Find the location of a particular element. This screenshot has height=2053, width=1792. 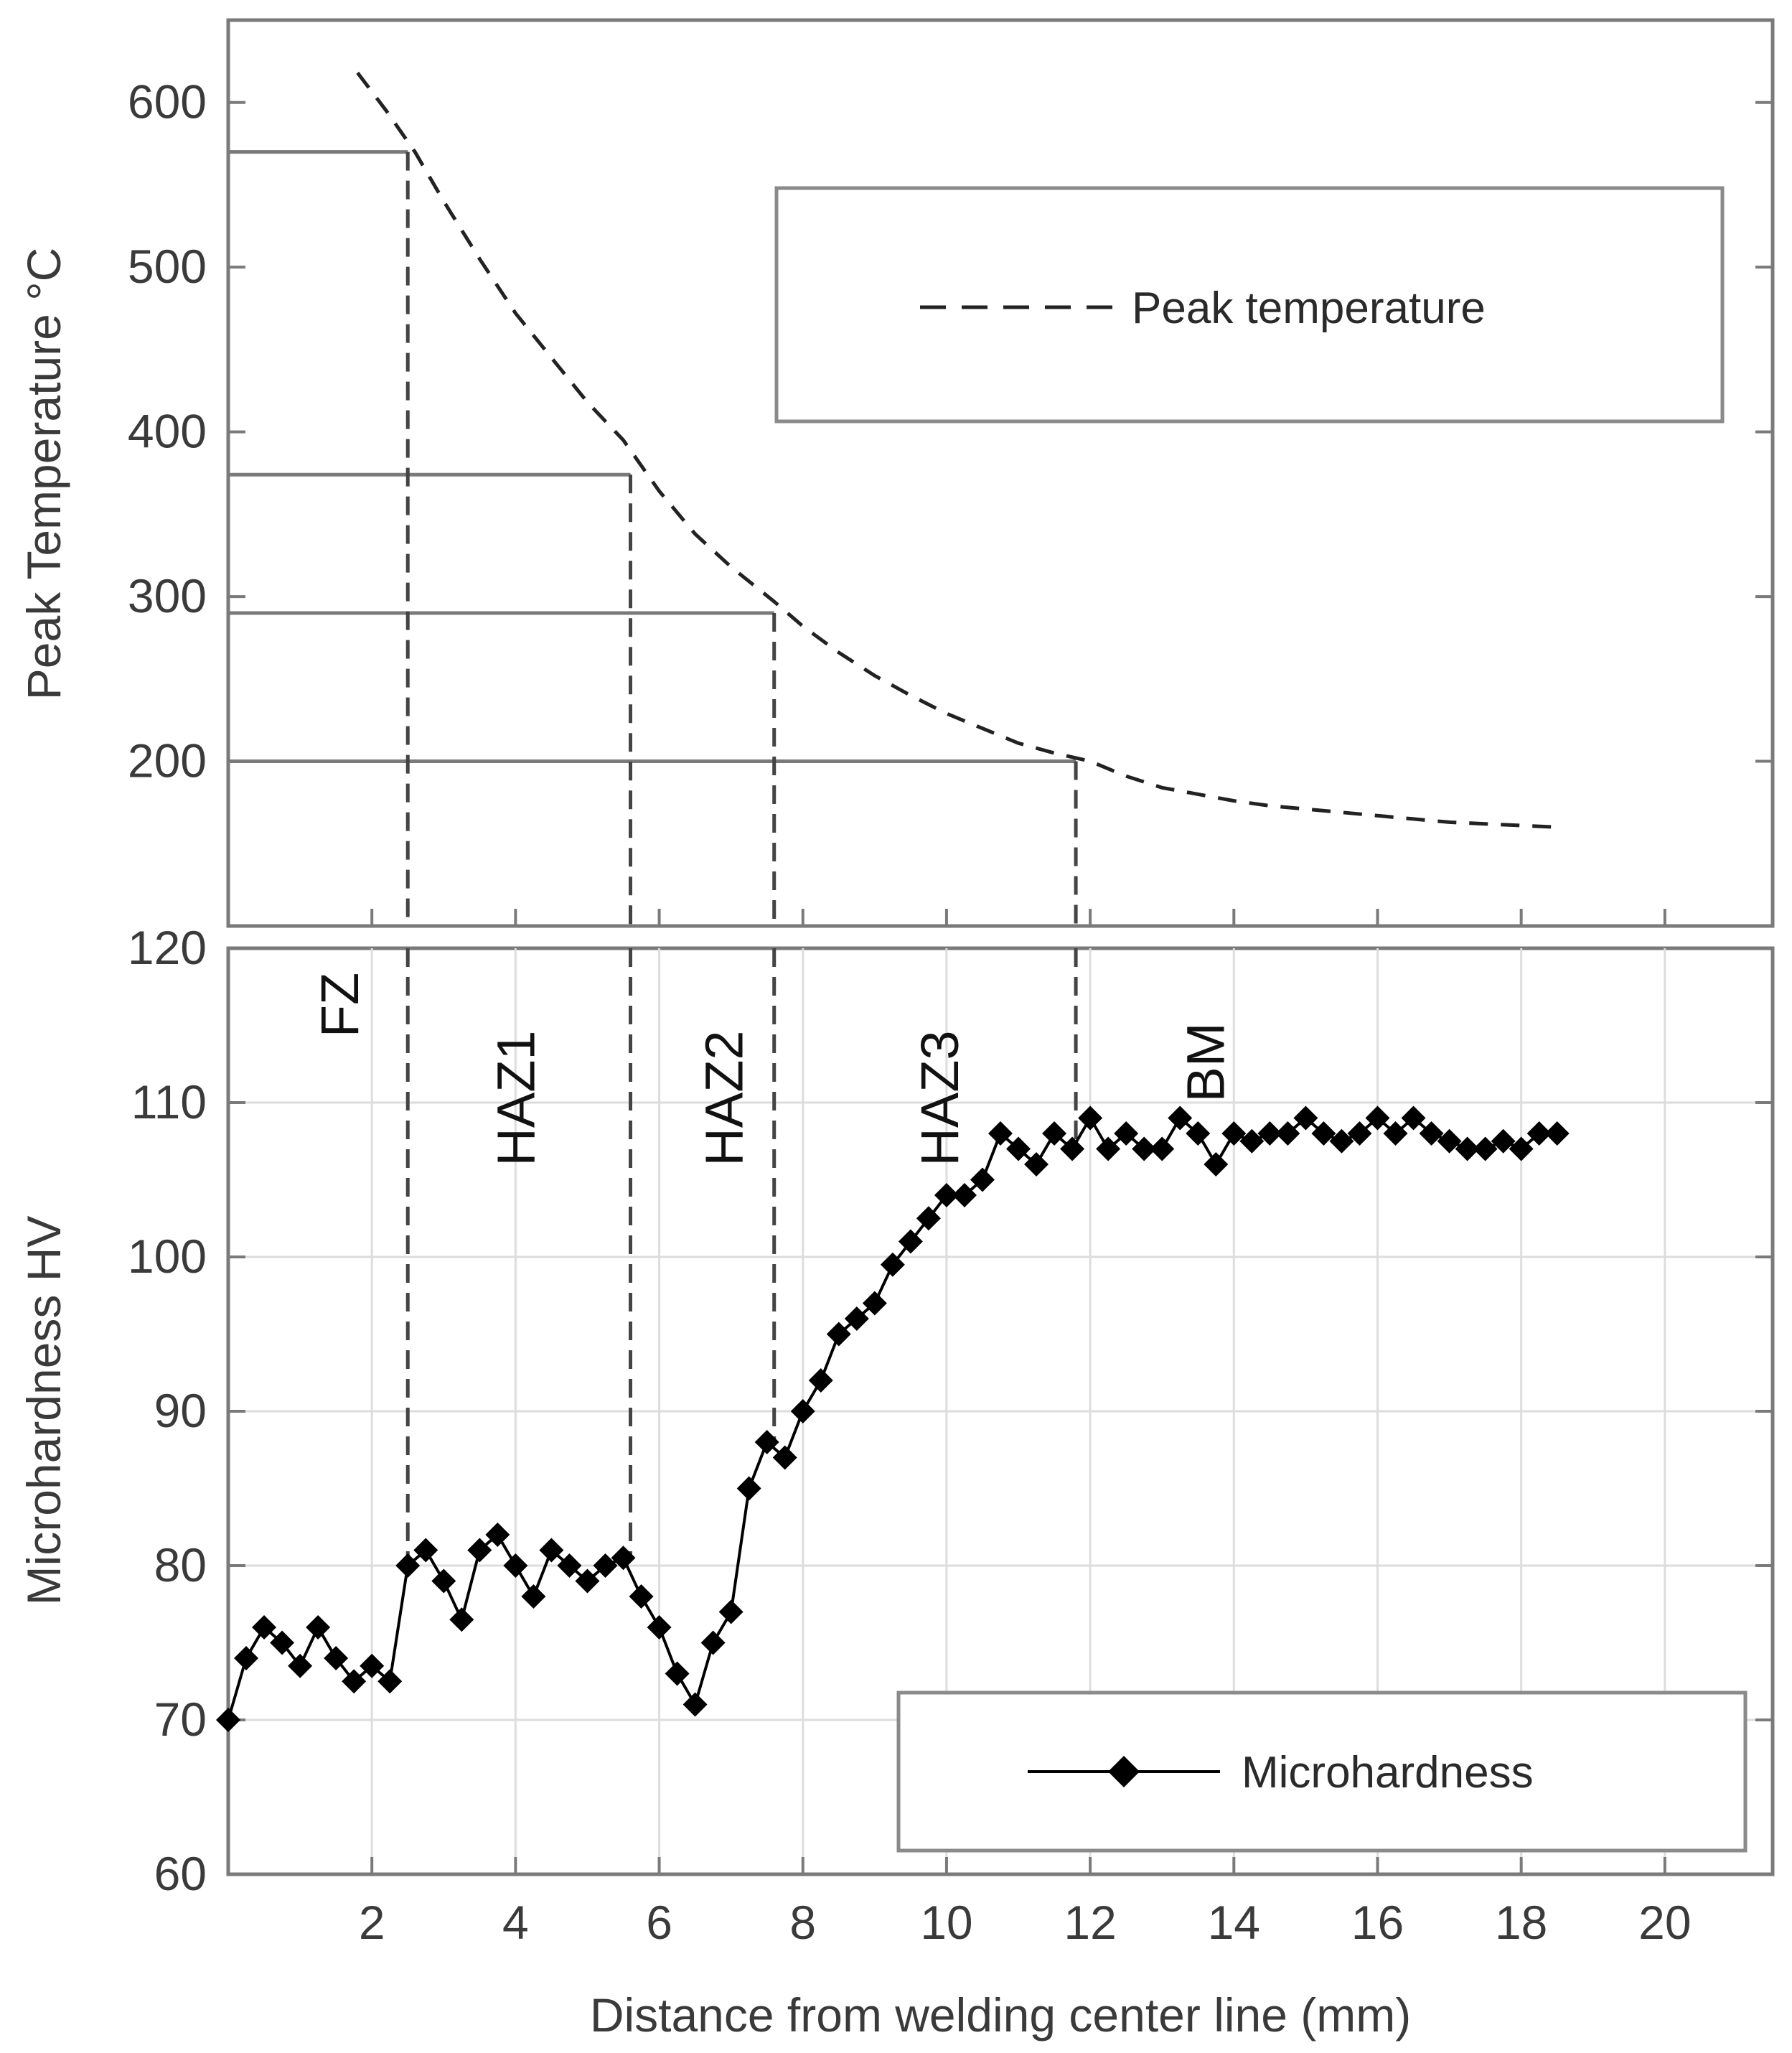

temperature-x-ticks is located at coordinates (1018, 917).